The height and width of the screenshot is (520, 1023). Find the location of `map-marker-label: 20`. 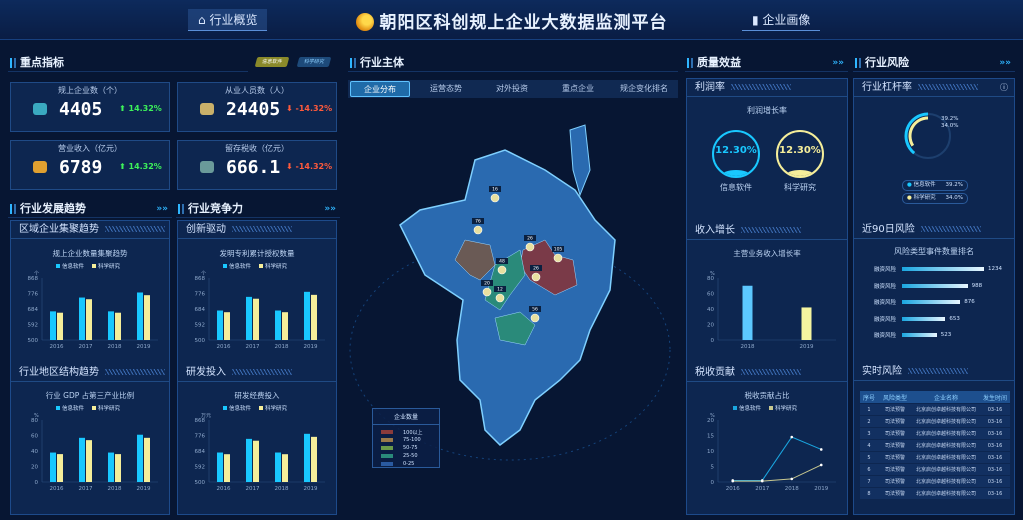

map-marker-label: 20 is located at coordinates (487, 284).